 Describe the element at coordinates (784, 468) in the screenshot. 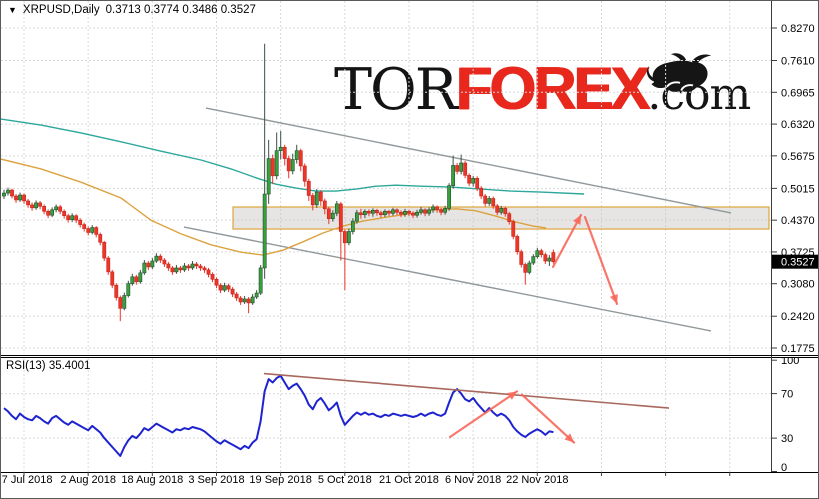

I see `rsi-axis-label: 0` at that location.